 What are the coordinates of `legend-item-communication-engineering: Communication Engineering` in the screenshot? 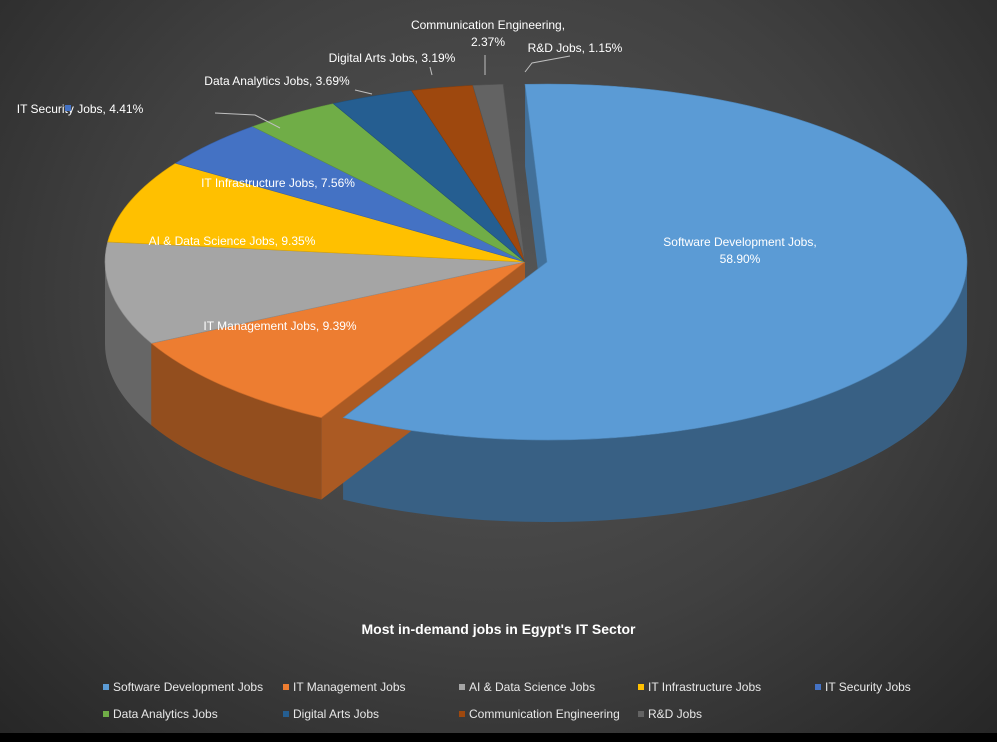 It's located at (539, 714).